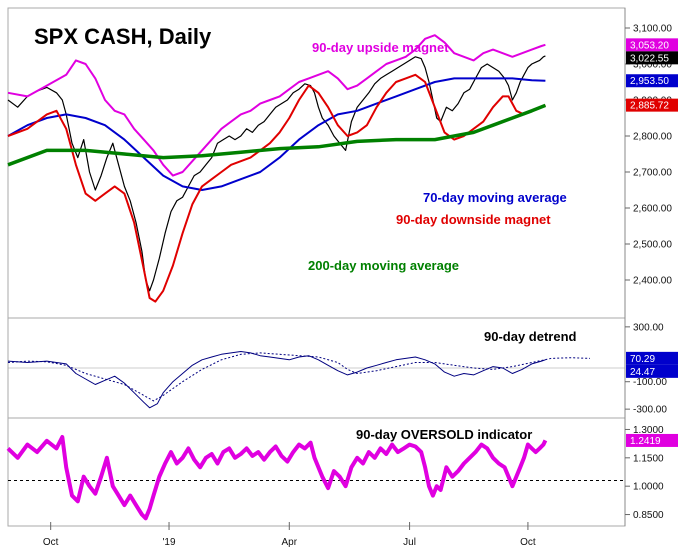 Image resolution: width=685 pixels, height=556 pixels. Describe the element at coordinates (648, 458) in the screenshot. I see `y-tick-label: 1.1500` at that location.